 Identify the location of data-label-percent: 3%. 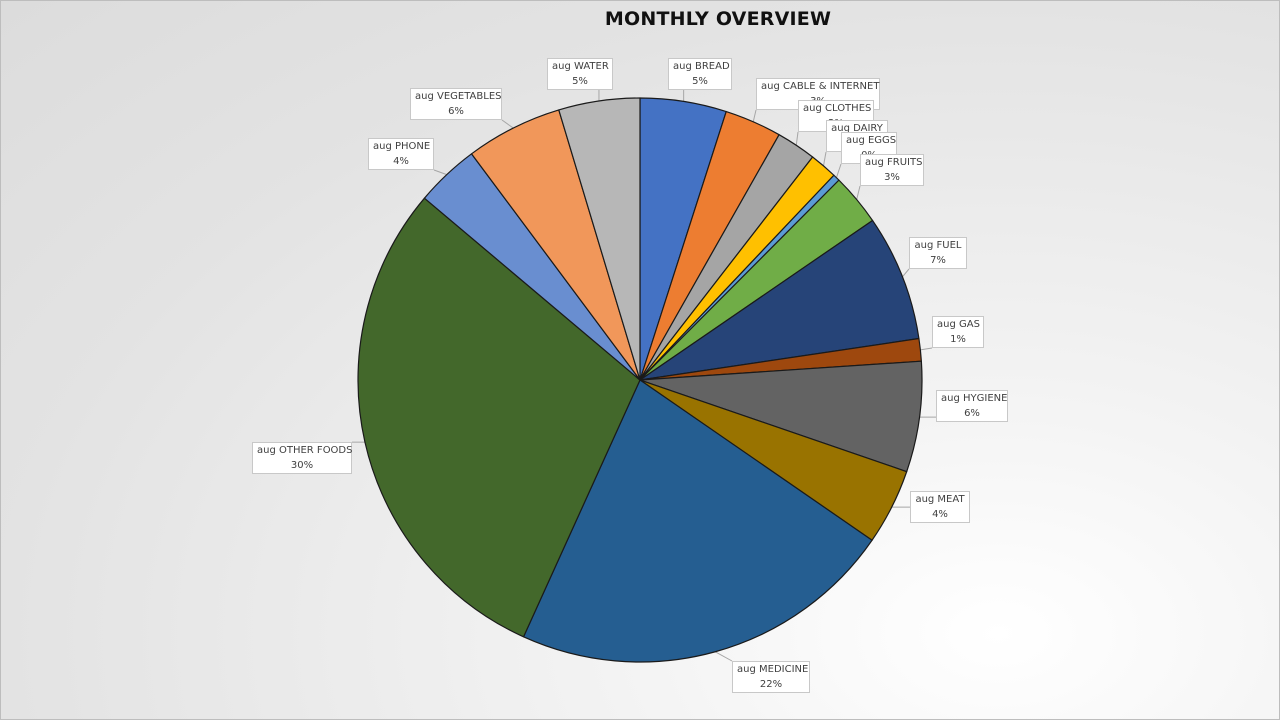
(892, 177).